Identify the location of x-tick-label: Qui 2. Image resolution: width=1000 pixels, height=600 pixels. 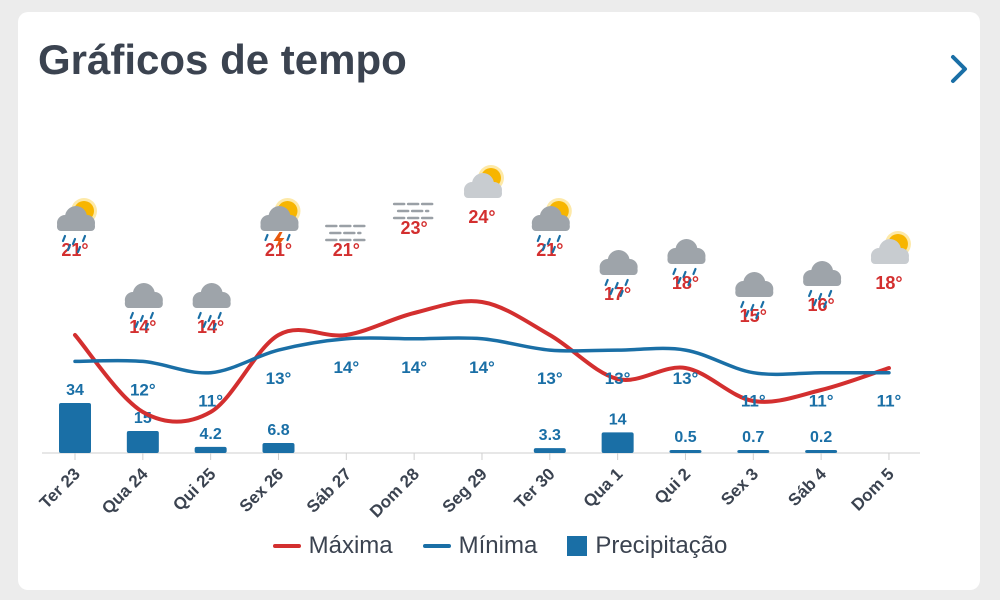
(672, 485).